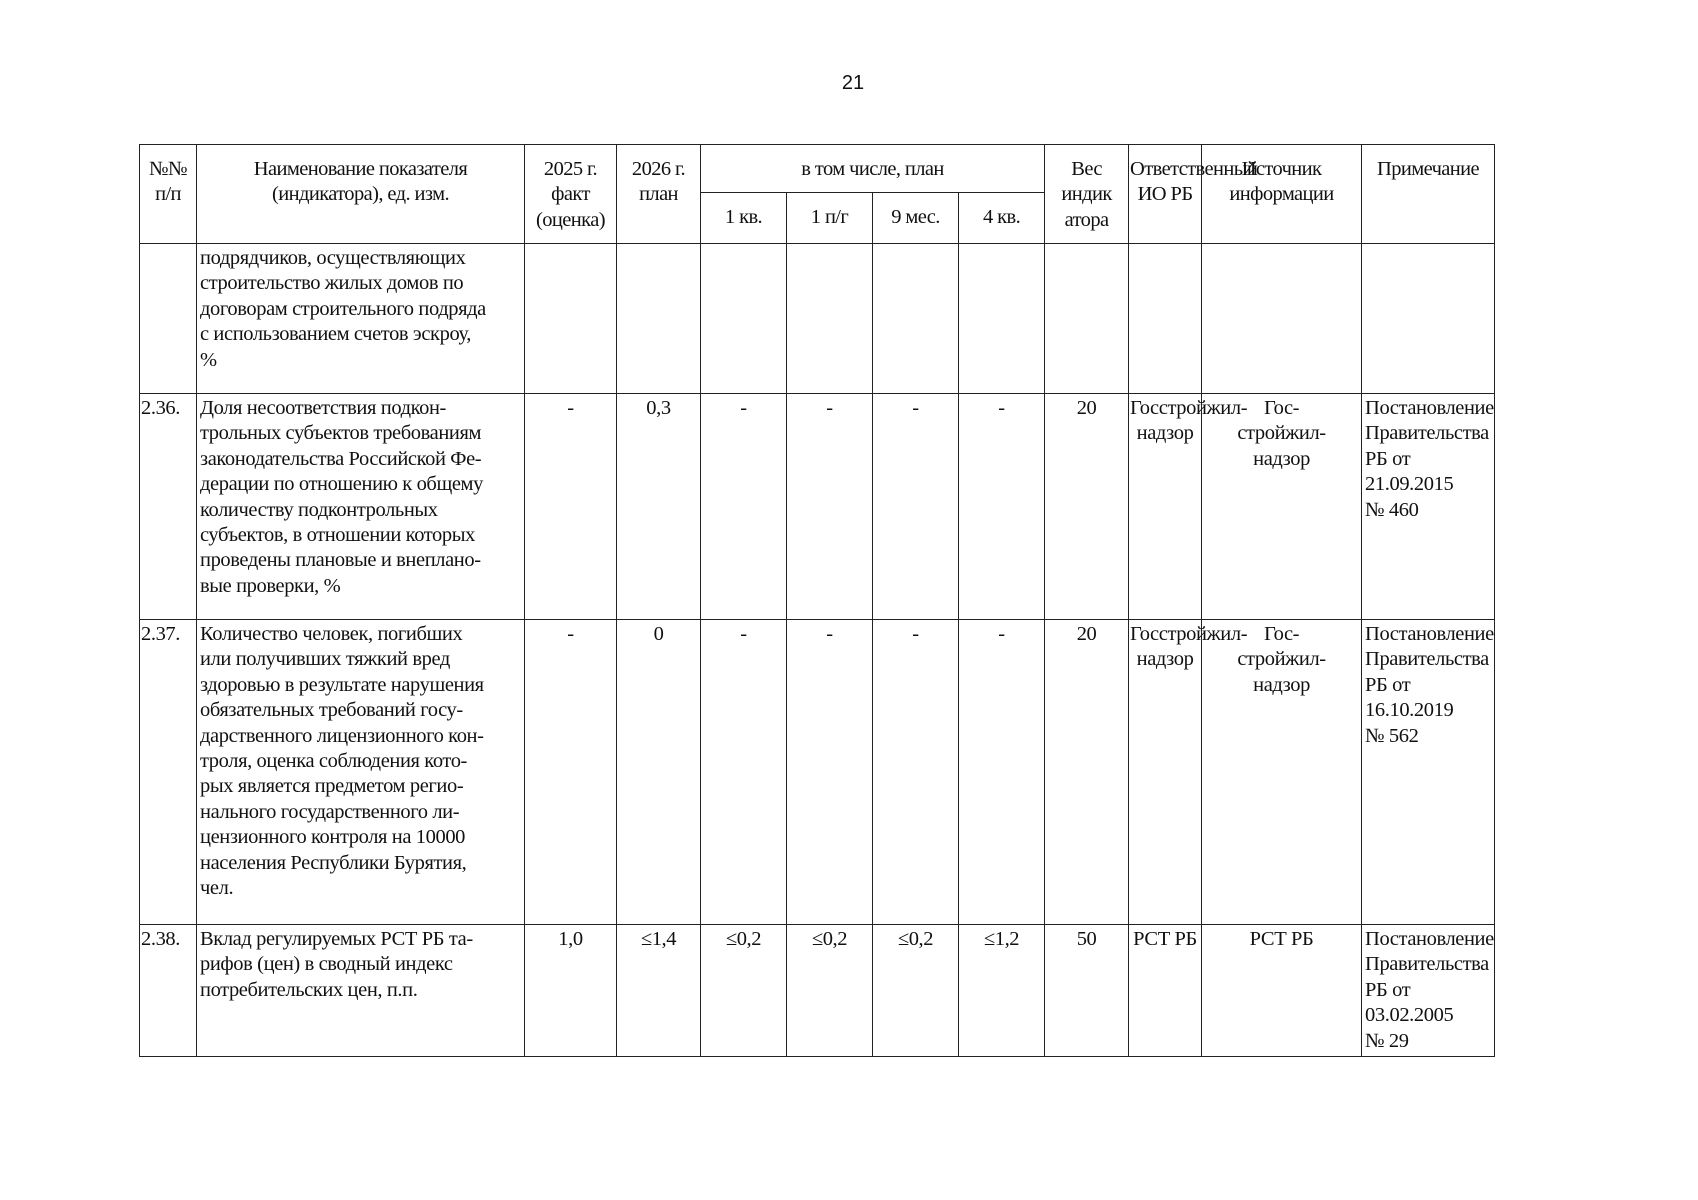  Describe the element at coordinates (1087, 990) in the screenshot. I see `cell-weight: 50` at that location.